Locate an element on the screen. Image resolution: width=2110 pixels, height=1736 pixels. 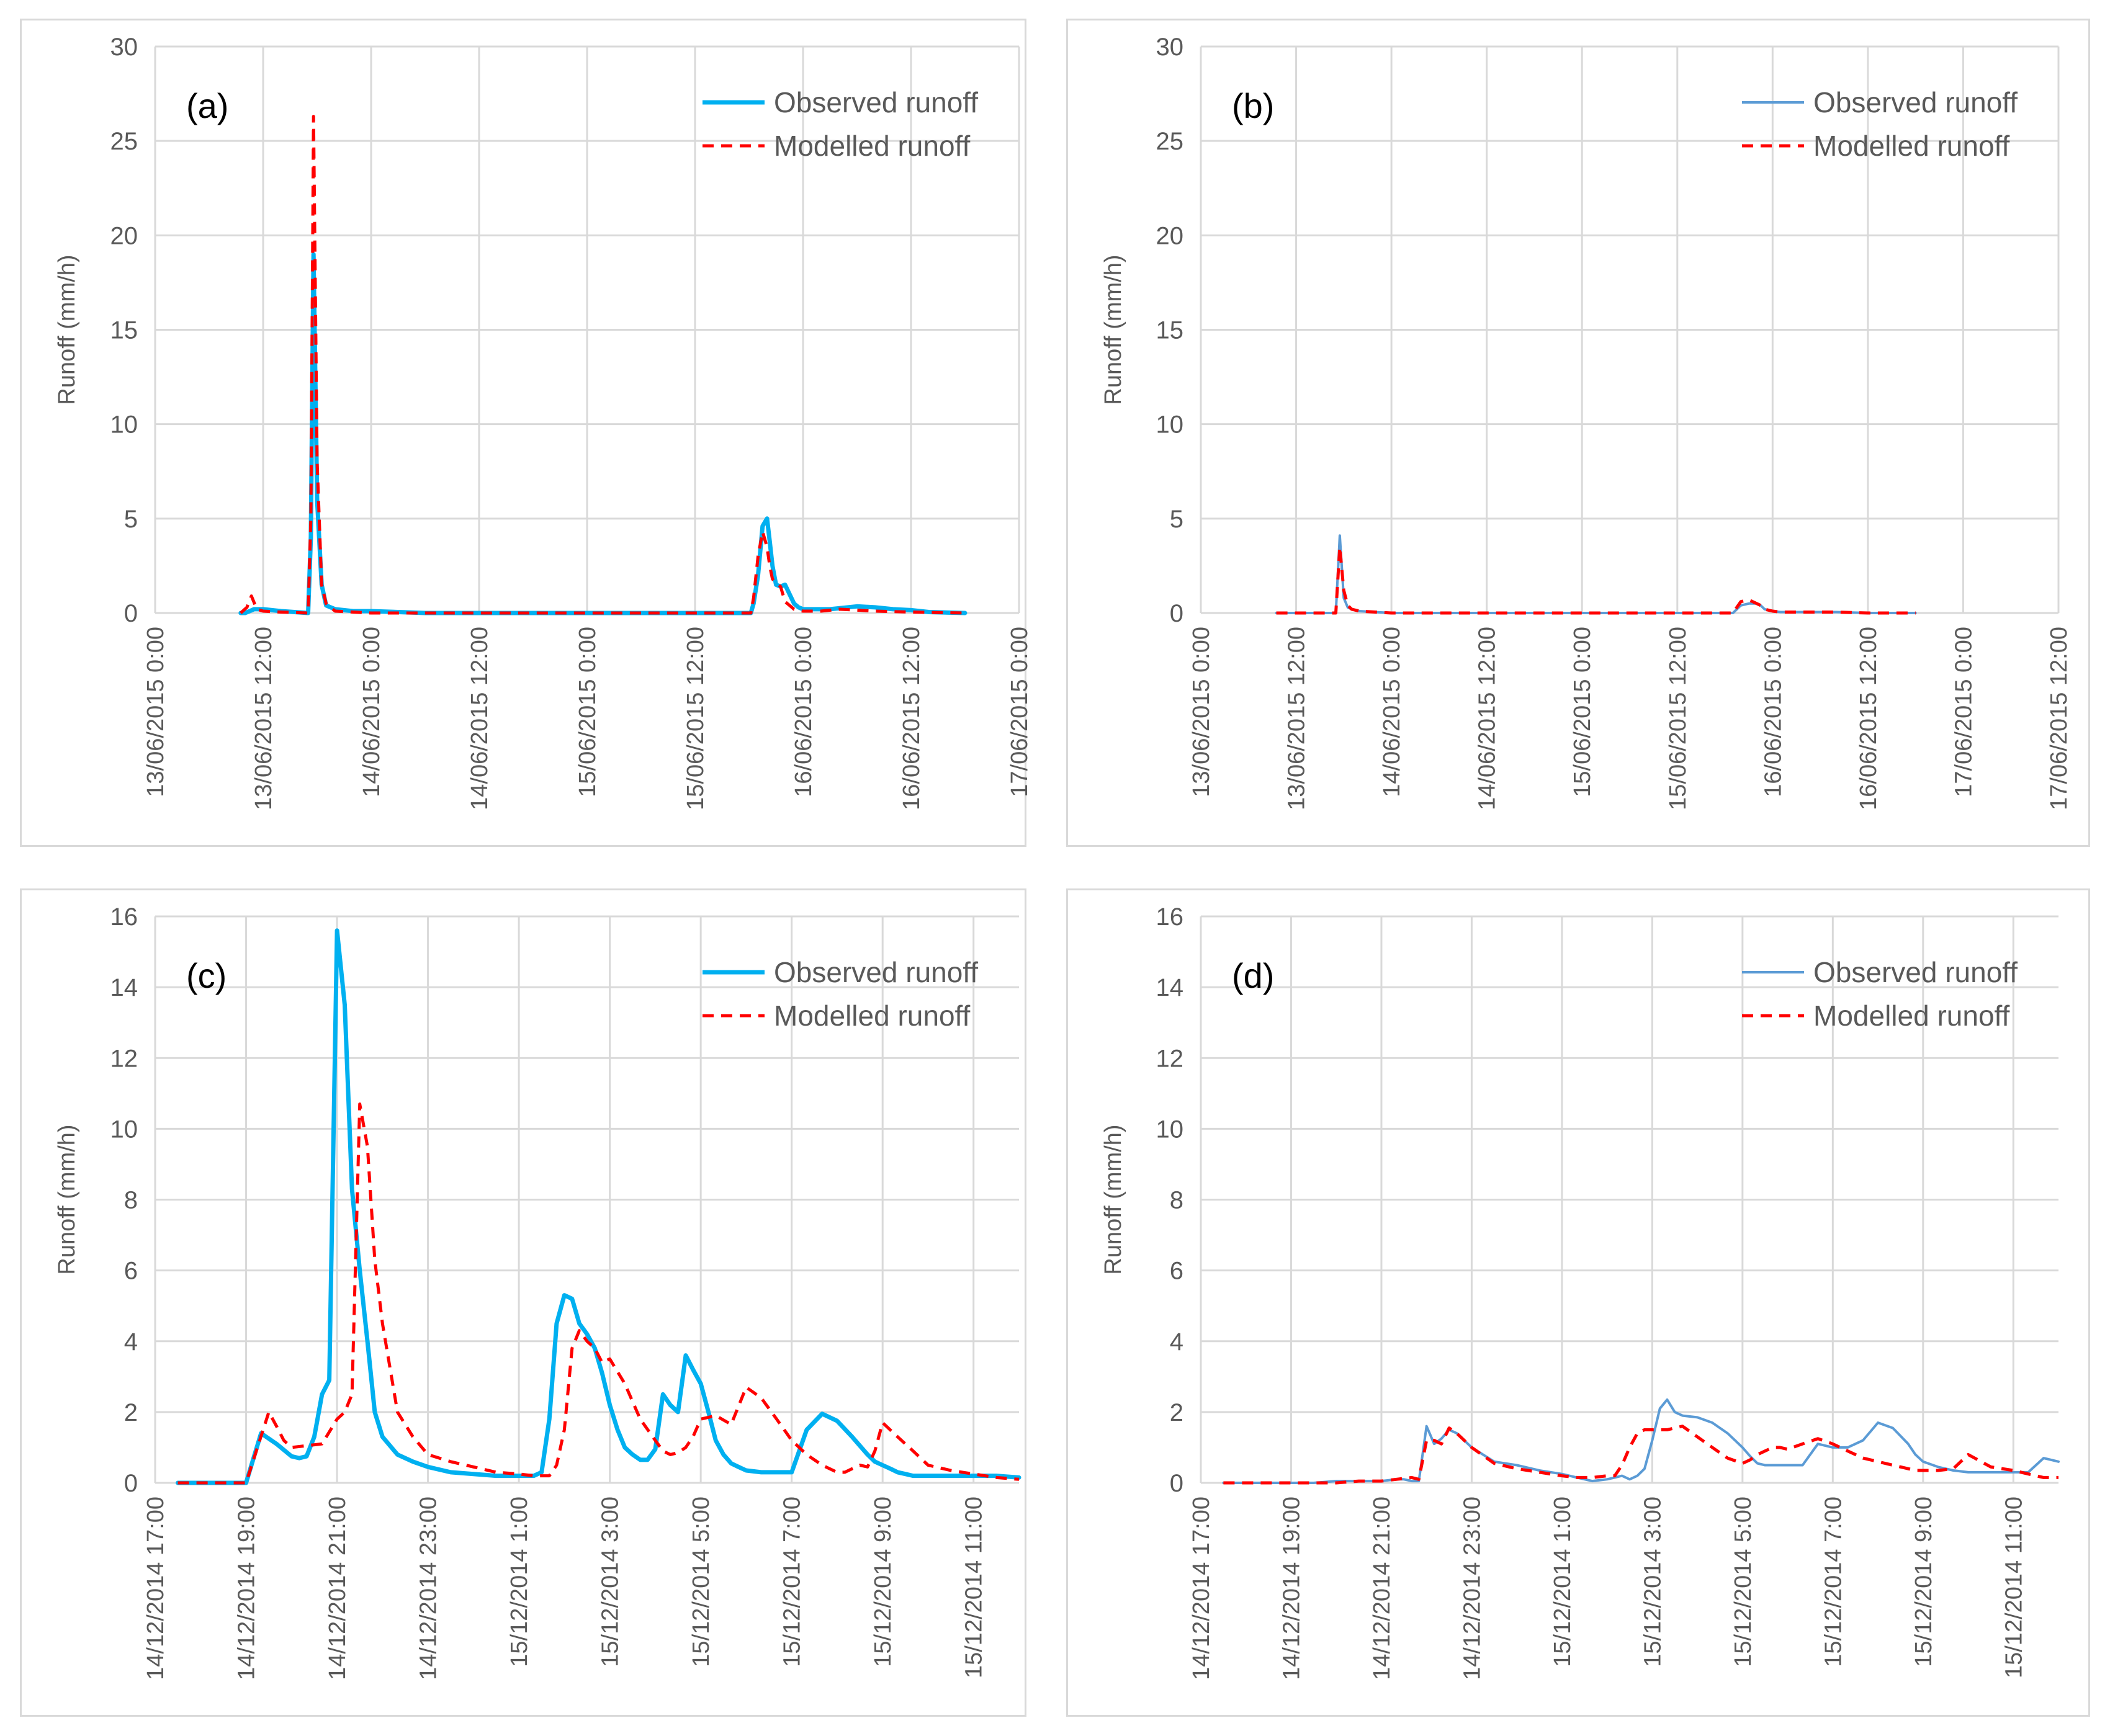
x-tick-label: 14/06/2015 12:00 is located at coordinates (480, 718).